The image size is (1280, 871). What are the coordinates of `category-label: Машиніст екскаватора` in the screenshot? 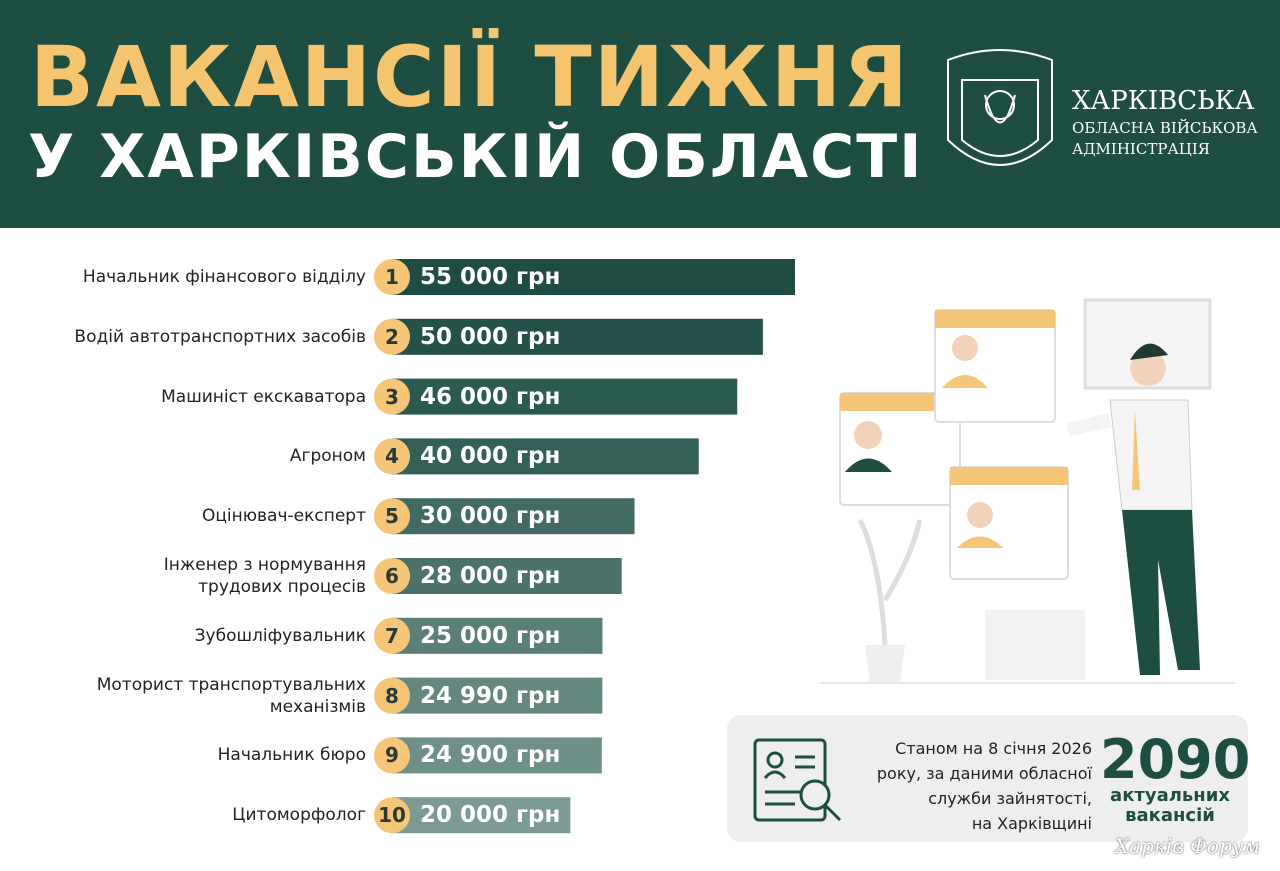 It's located at (263, 396).